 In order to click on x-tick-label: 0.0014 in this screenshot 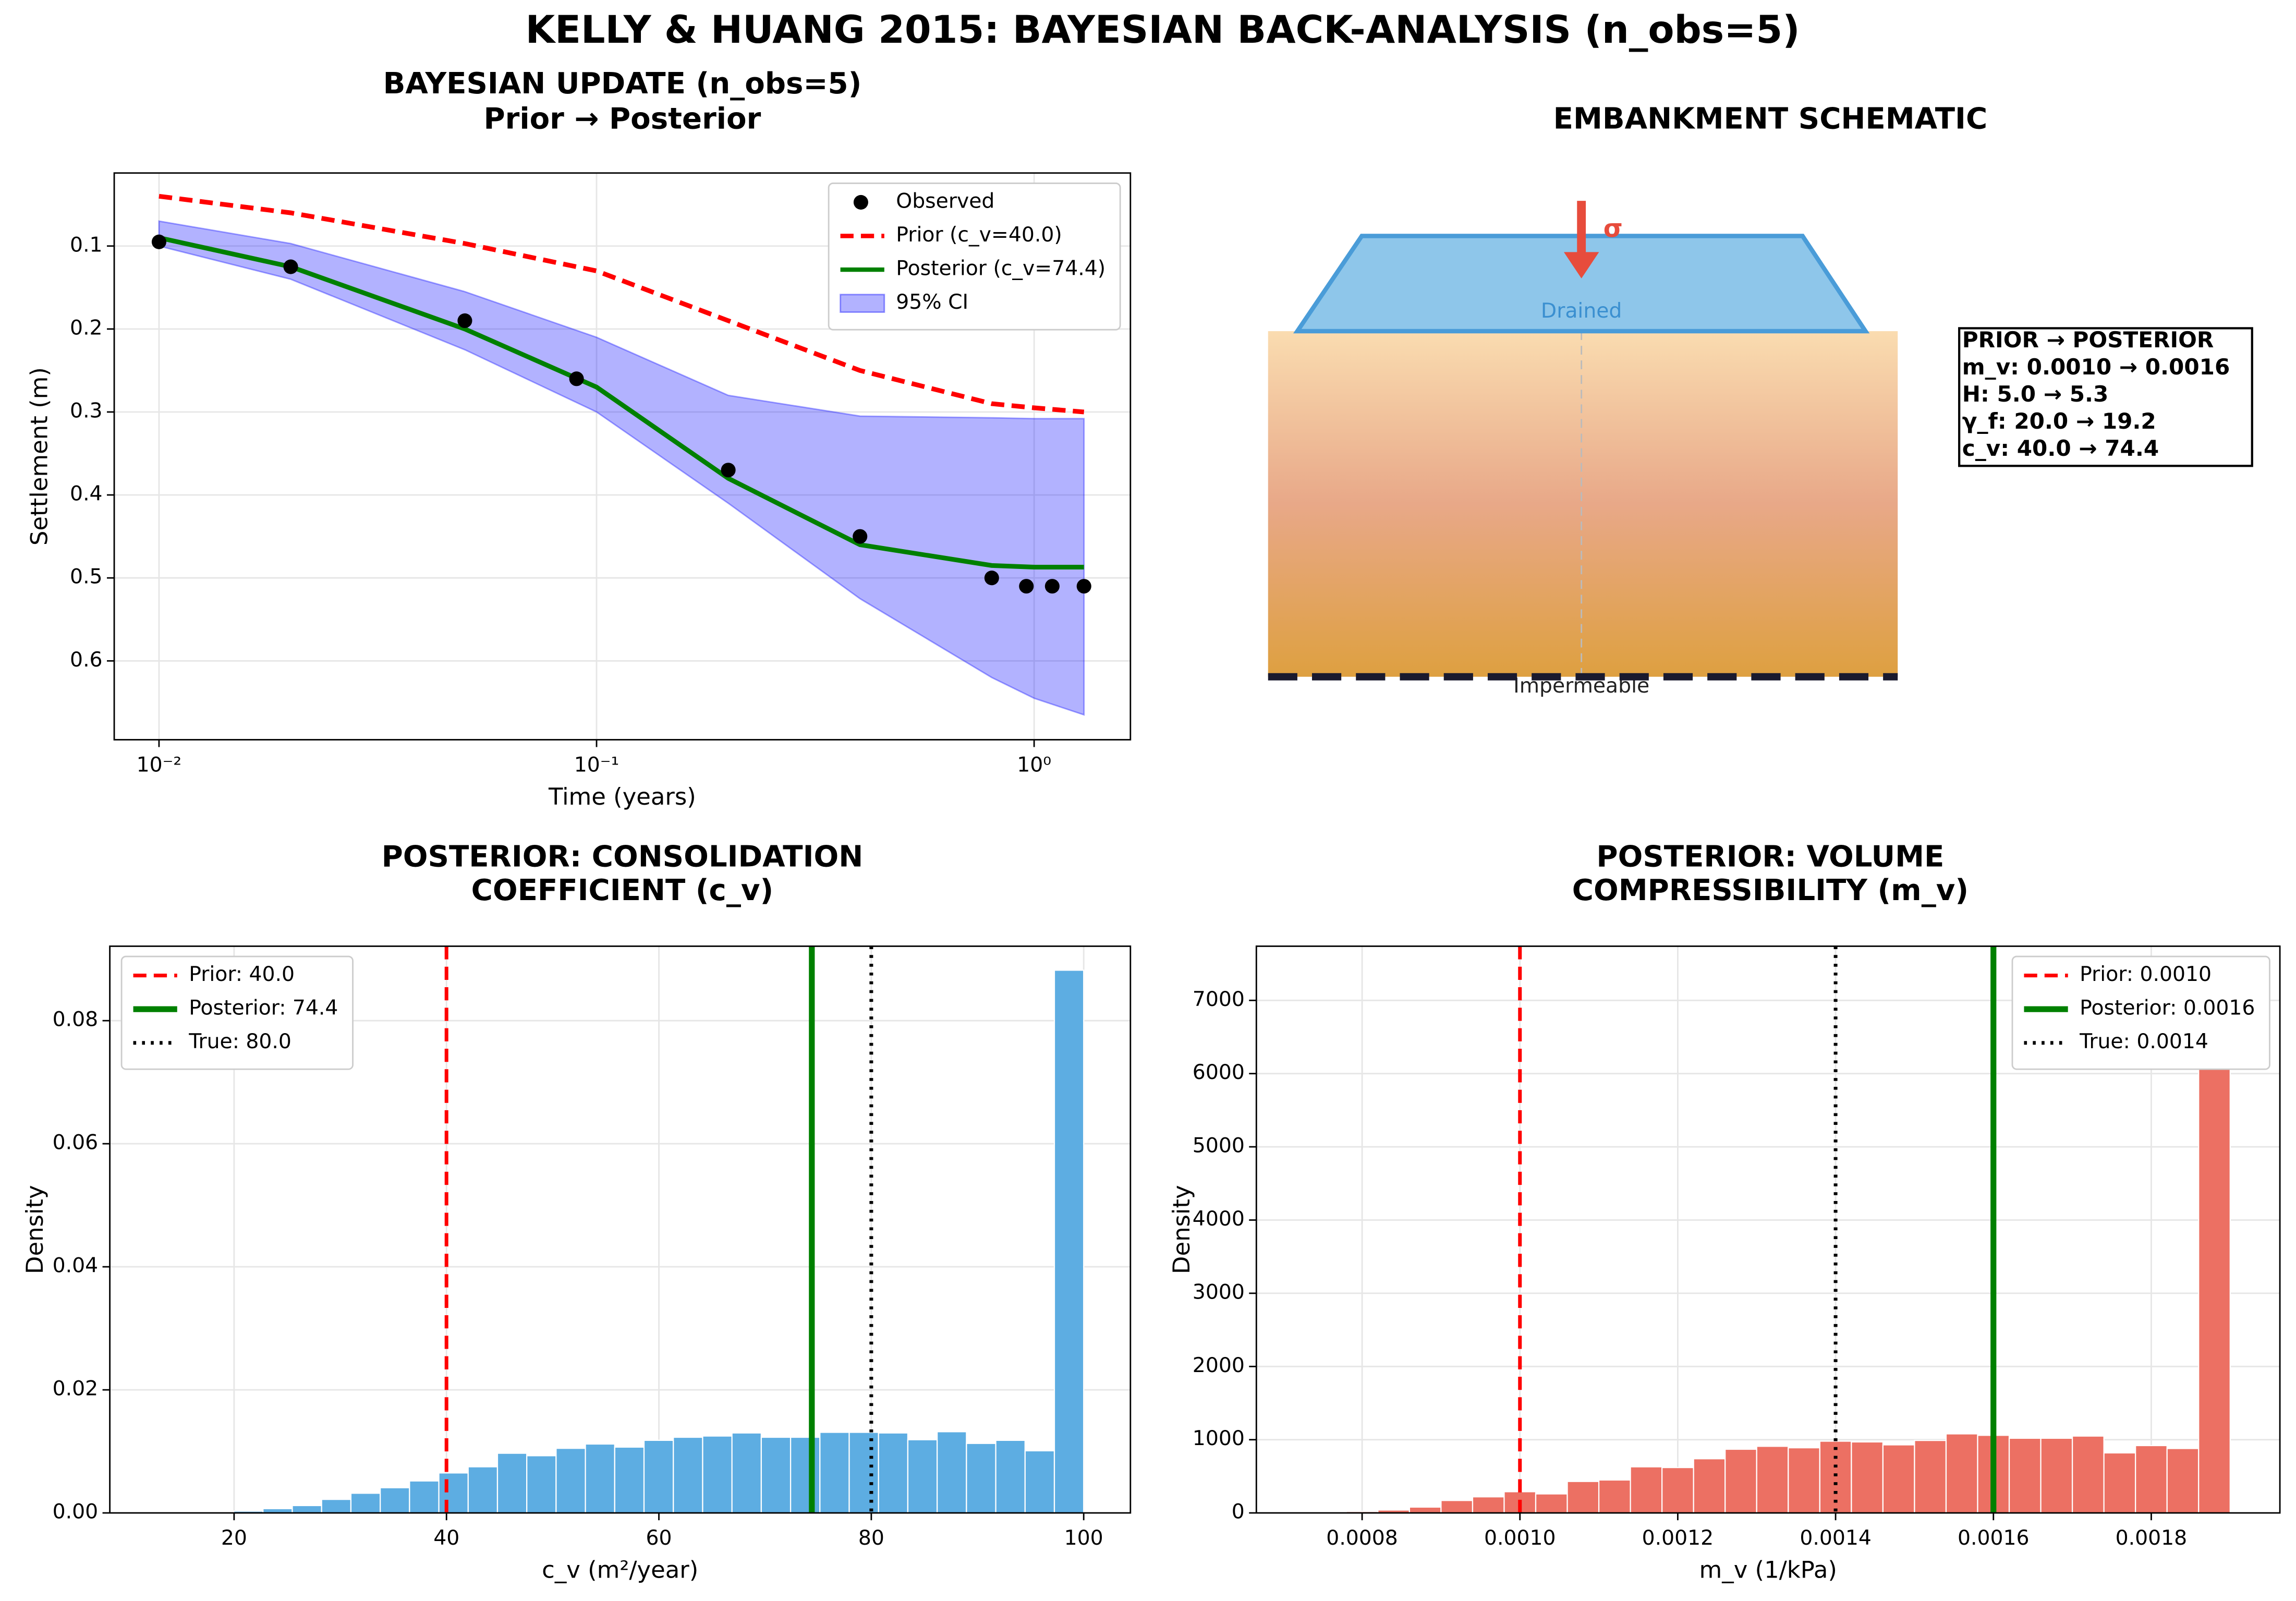, I will do `click(1836, 1538)`.